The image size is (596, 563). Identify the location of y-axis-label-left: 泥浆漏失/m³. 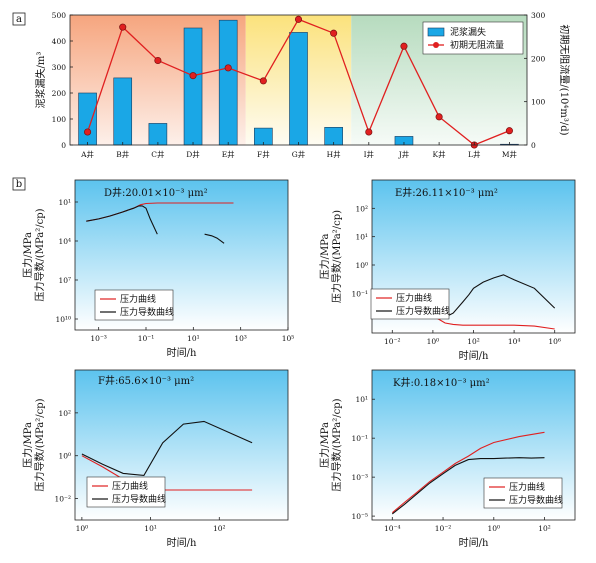
(40, 80).